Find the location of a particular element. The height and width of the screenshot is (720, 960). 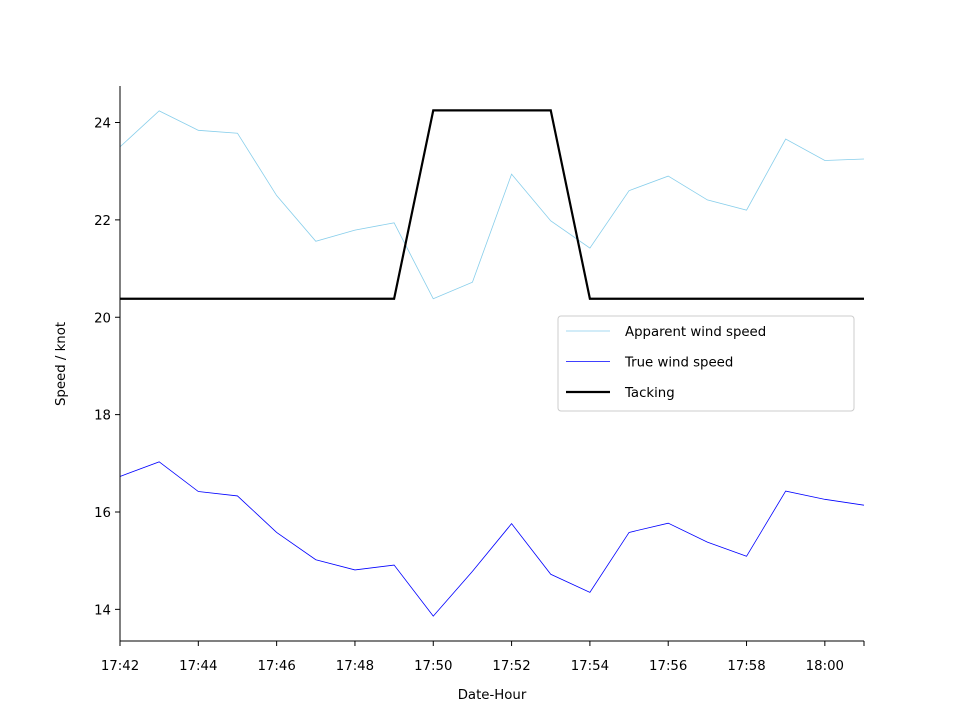

x-tick-label: 17:50 is located at coordinates (433, 666).